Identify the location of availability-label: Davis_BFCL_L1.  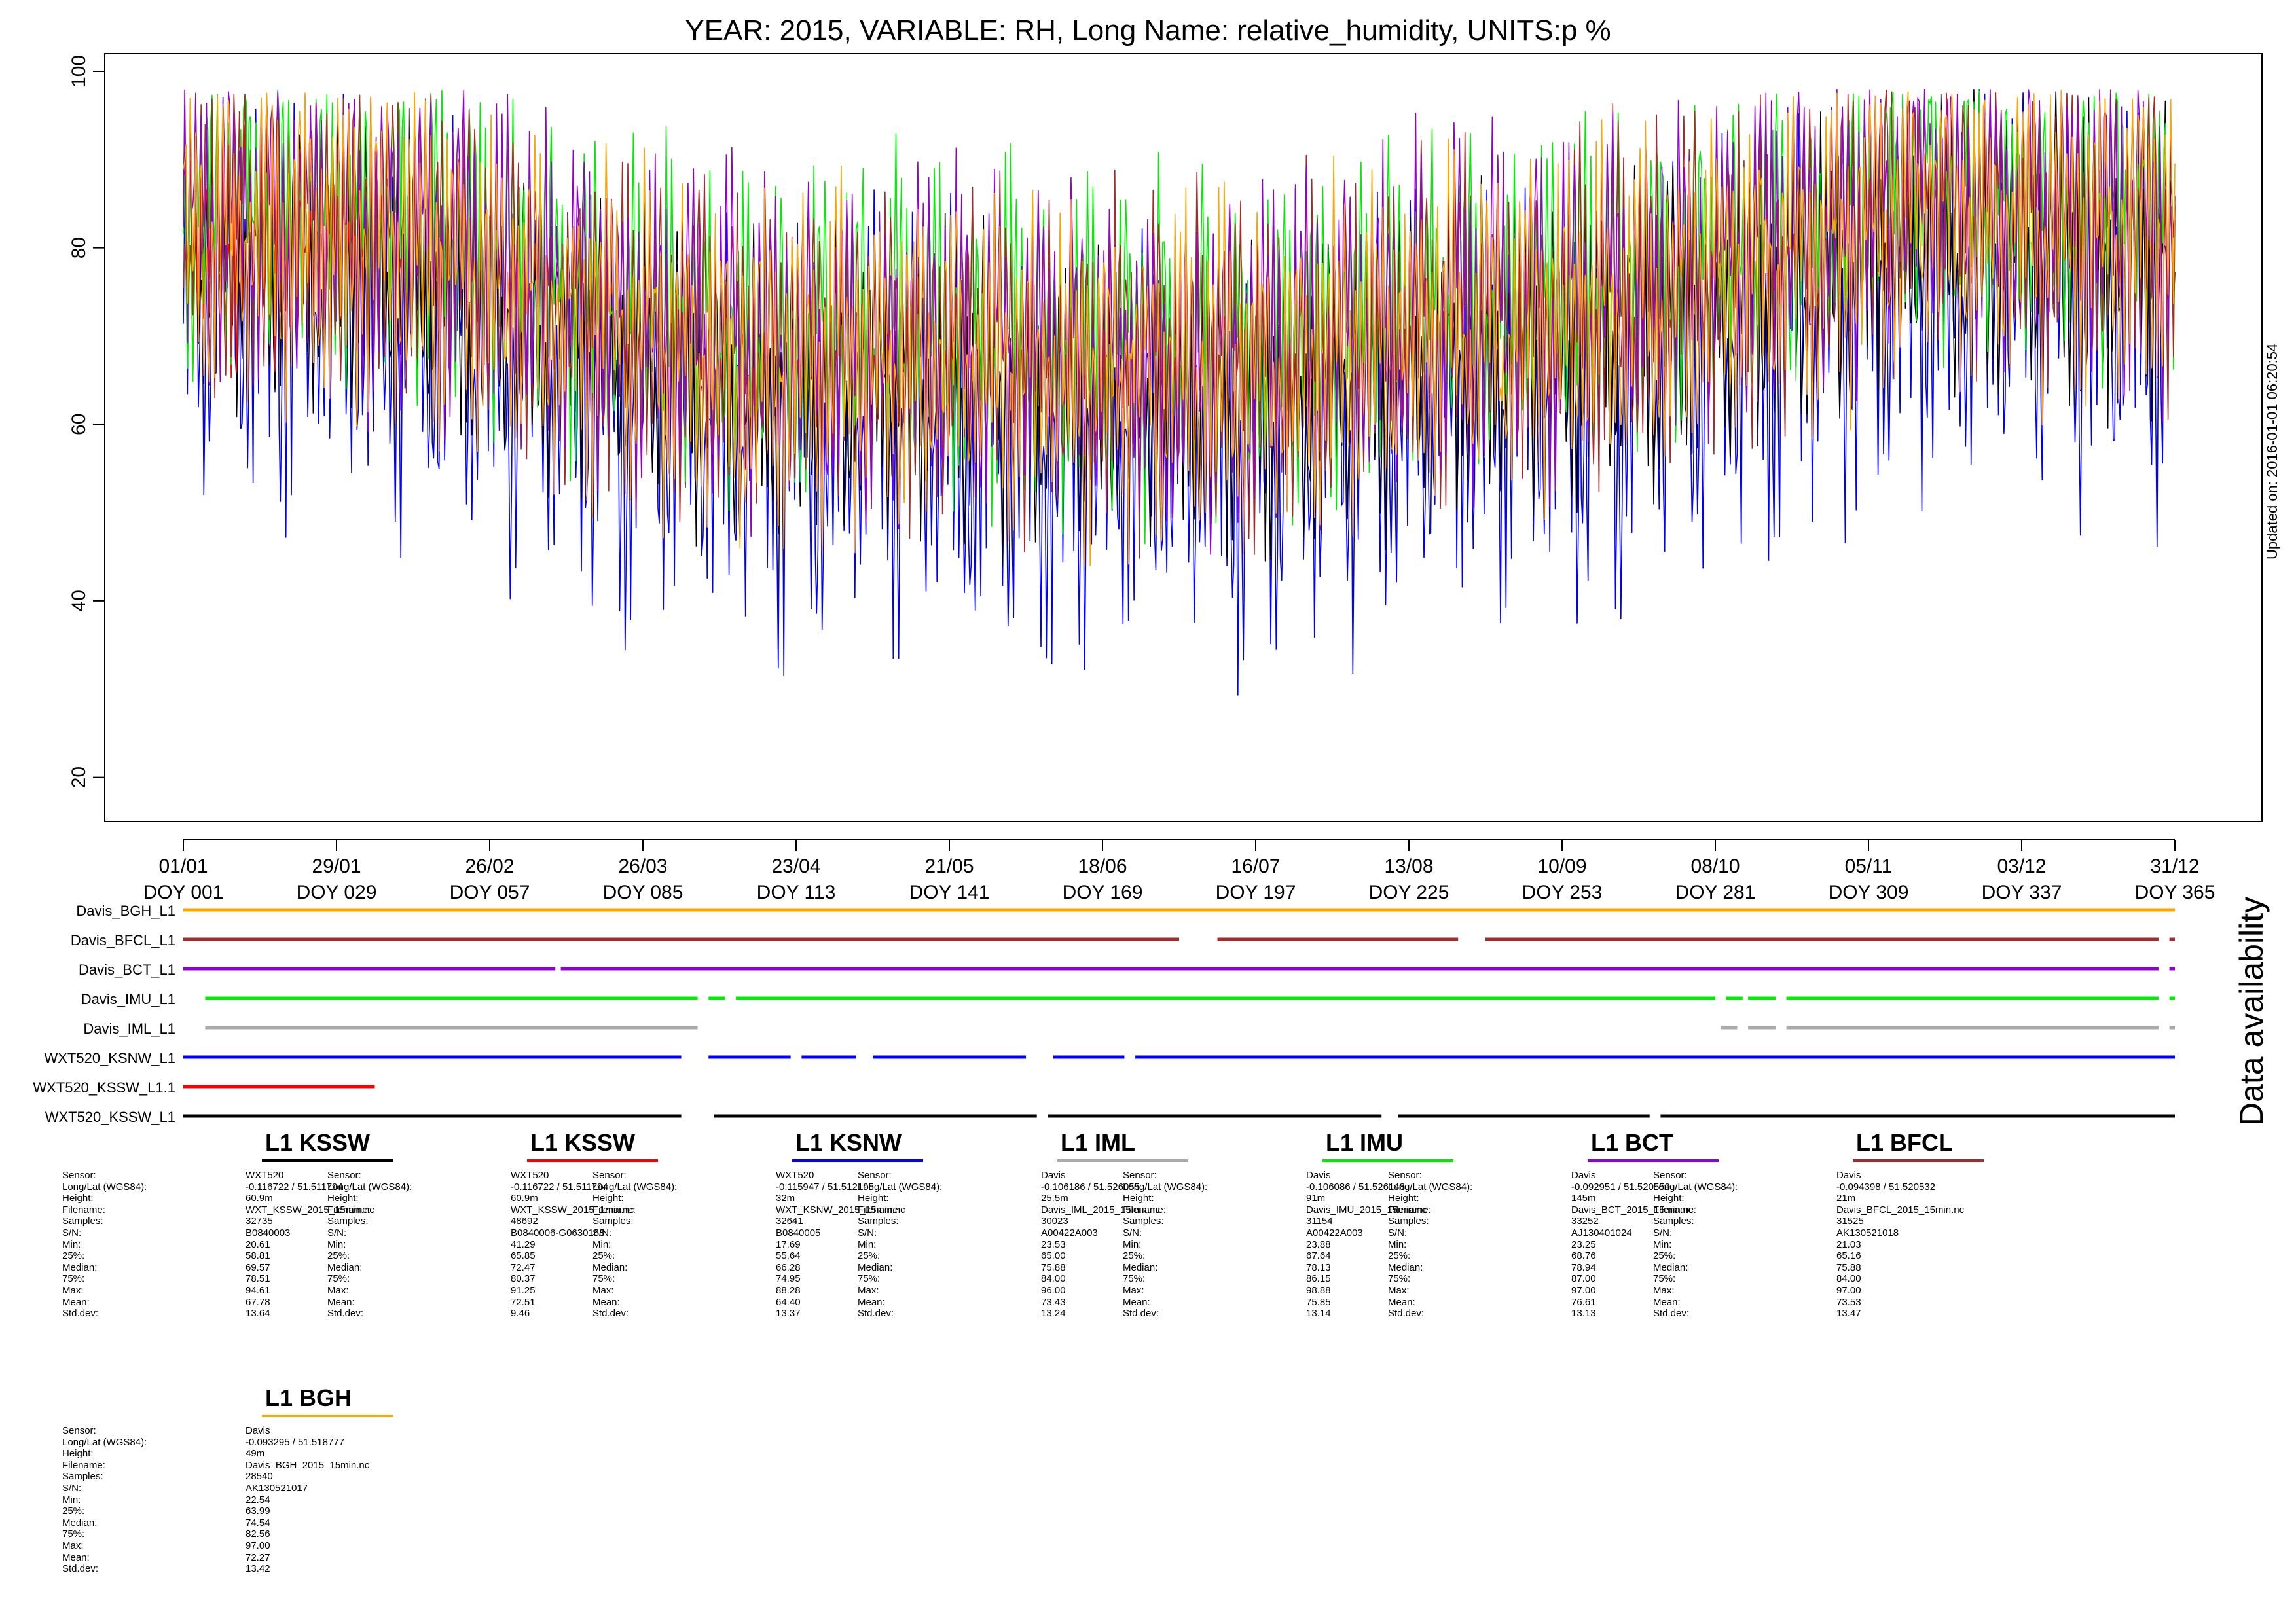
(123, 940).